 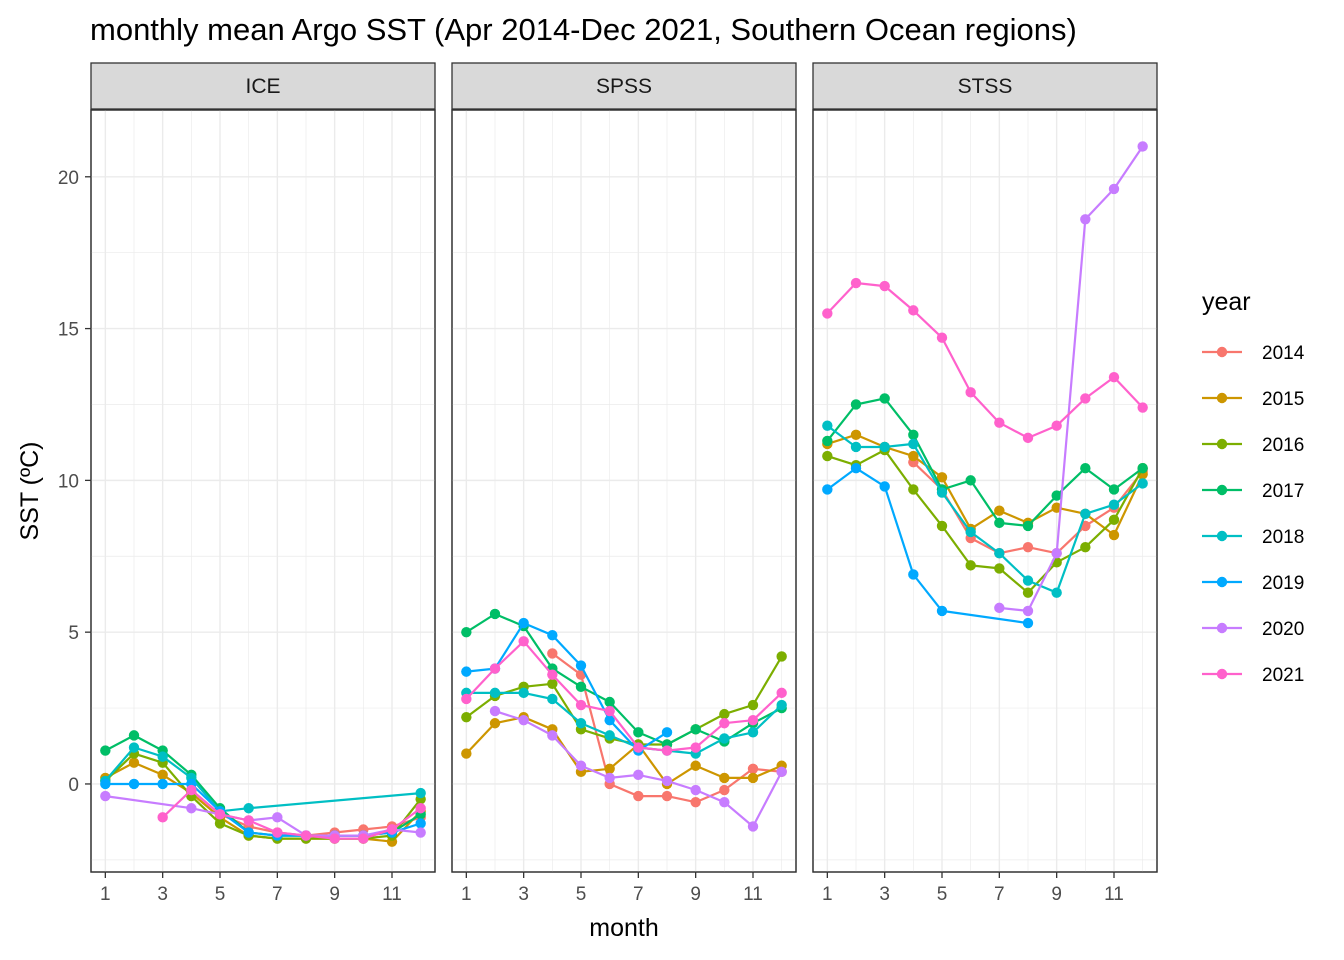 I want to click on series-spss-2020, so click(x=638, y=768).